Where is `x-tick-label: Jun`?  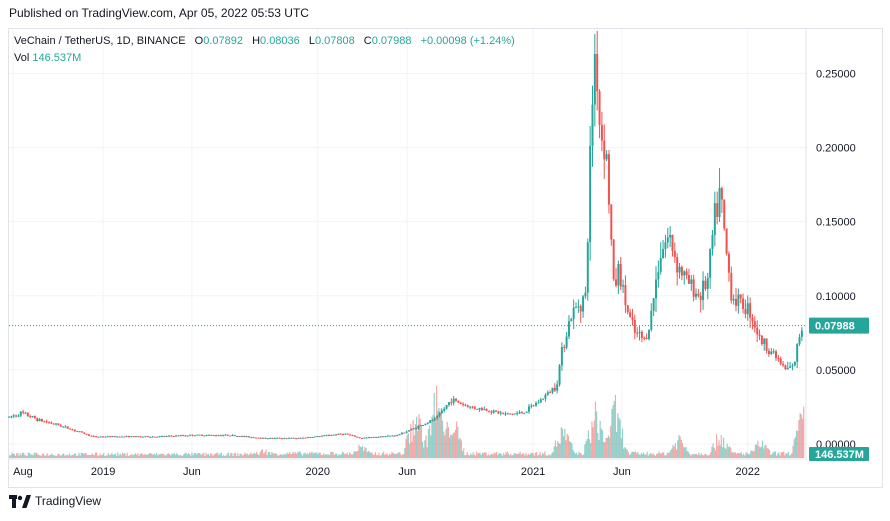 x-tick-label: Jun is located at coordinates (192, 472).